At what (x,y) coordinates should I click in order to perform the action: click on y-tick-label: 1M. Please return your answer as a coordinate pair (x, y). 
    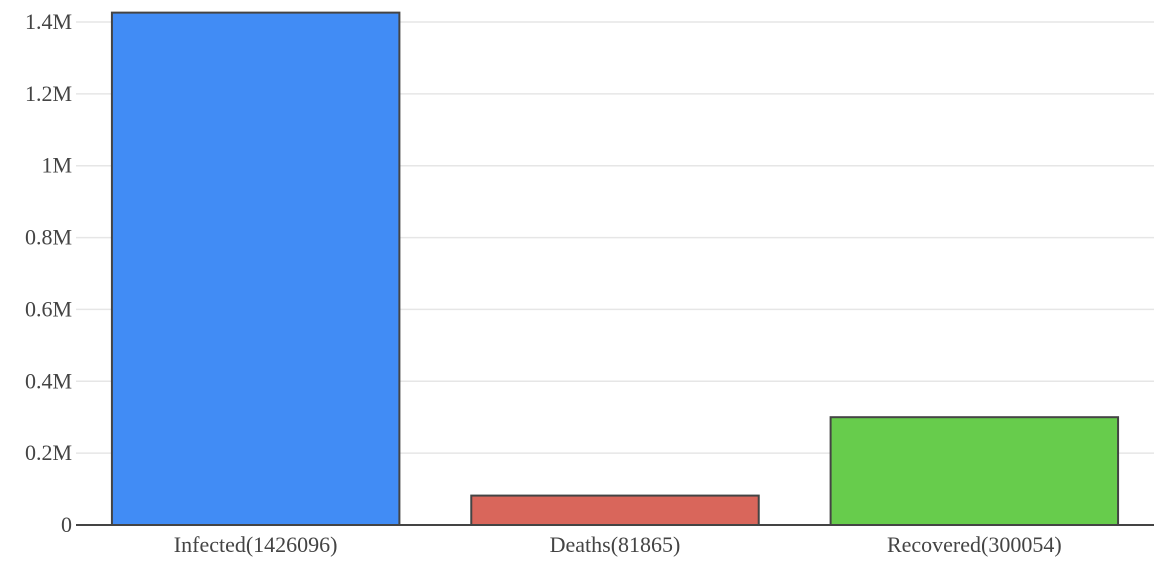
    Looking at the image, I should click on (56, 165).